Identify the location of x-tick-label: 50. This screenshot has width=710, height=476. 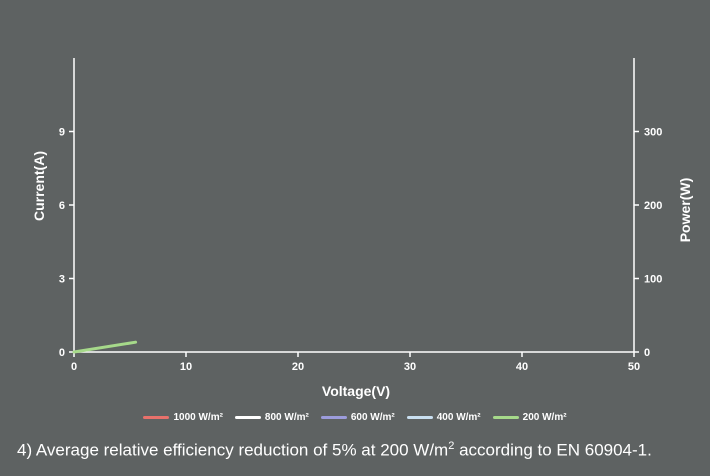
(634, 367).